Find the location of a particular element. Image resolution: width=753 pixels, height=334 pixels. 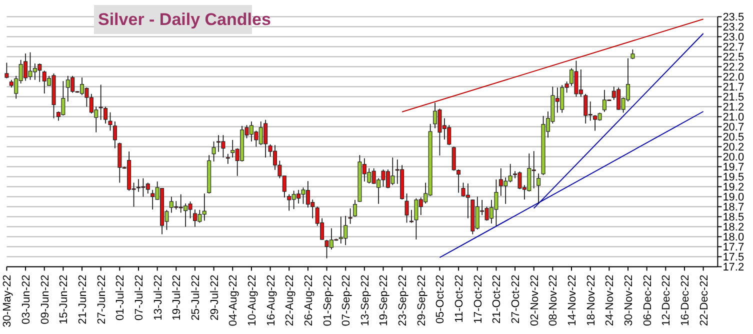

x-tick-label: 16-Dec-22 is located at coordinates (685, 300).